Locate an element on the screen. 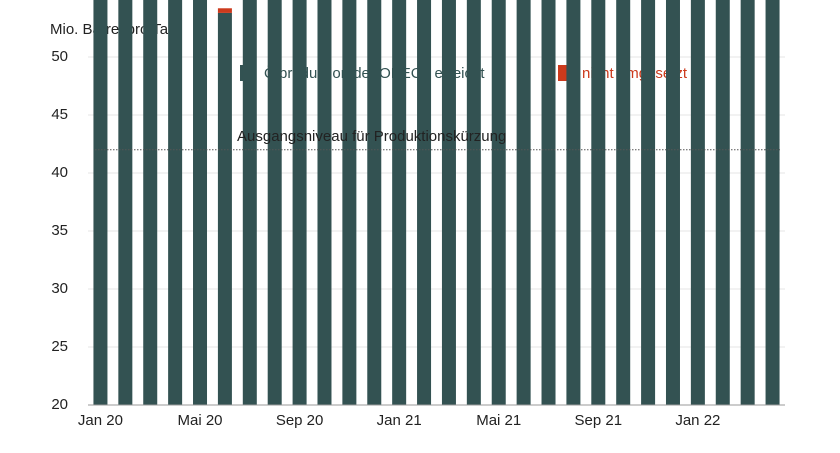 This screenshot has height=453, width=840. reference-label: Ausgangsniveau für Produktionskürzung is located at coordinates (371, 136).